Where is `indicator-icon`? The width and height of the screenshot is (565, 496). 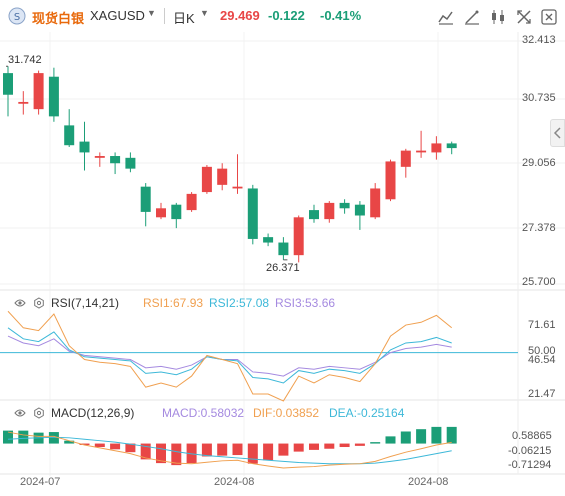
indicator-icon is located at coordinates (446, 17).